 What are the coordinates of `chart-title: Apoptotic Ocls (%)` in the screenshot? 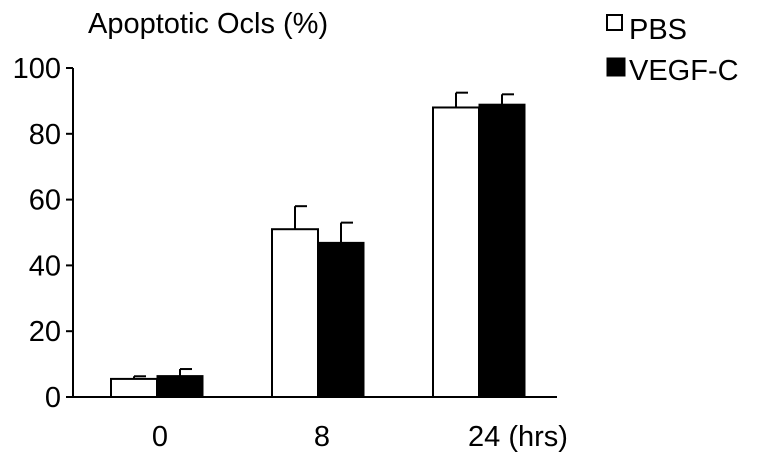 It's located at (208, 24).